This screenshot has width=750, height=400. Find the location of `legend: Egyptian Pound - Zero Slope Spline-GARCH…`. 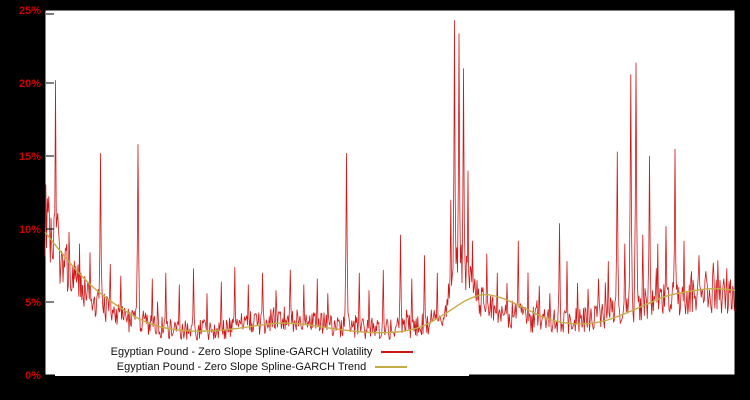

legend: Egyptian Pound - Zero Slope Spline-GARCH… is located at coordinates (262, 359).